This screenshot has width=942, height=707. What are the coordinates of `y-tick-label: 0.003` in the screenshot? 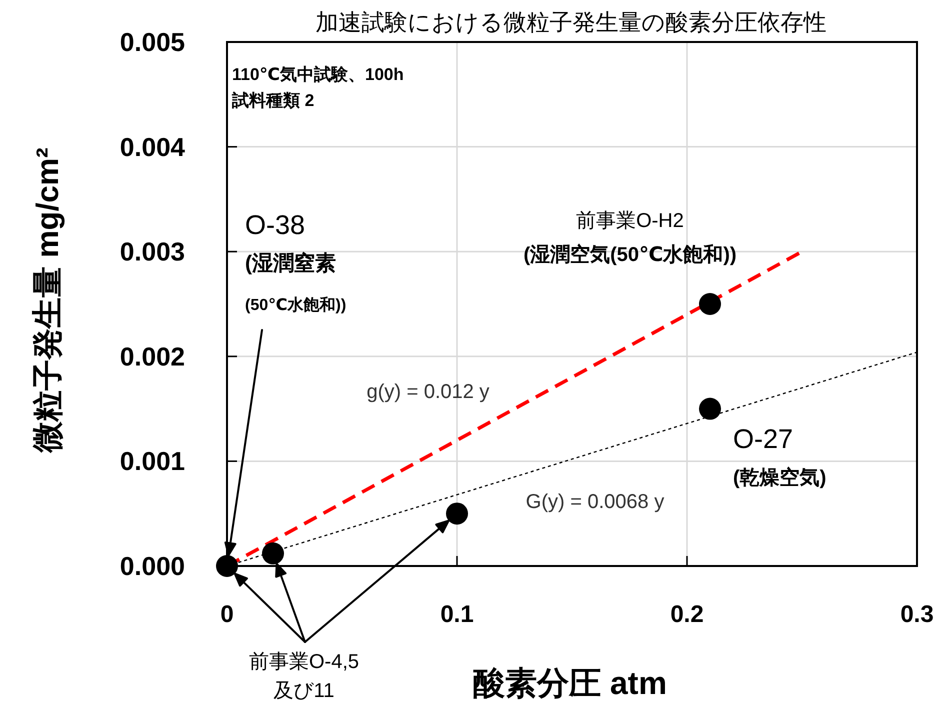 It's located at (152, 251).